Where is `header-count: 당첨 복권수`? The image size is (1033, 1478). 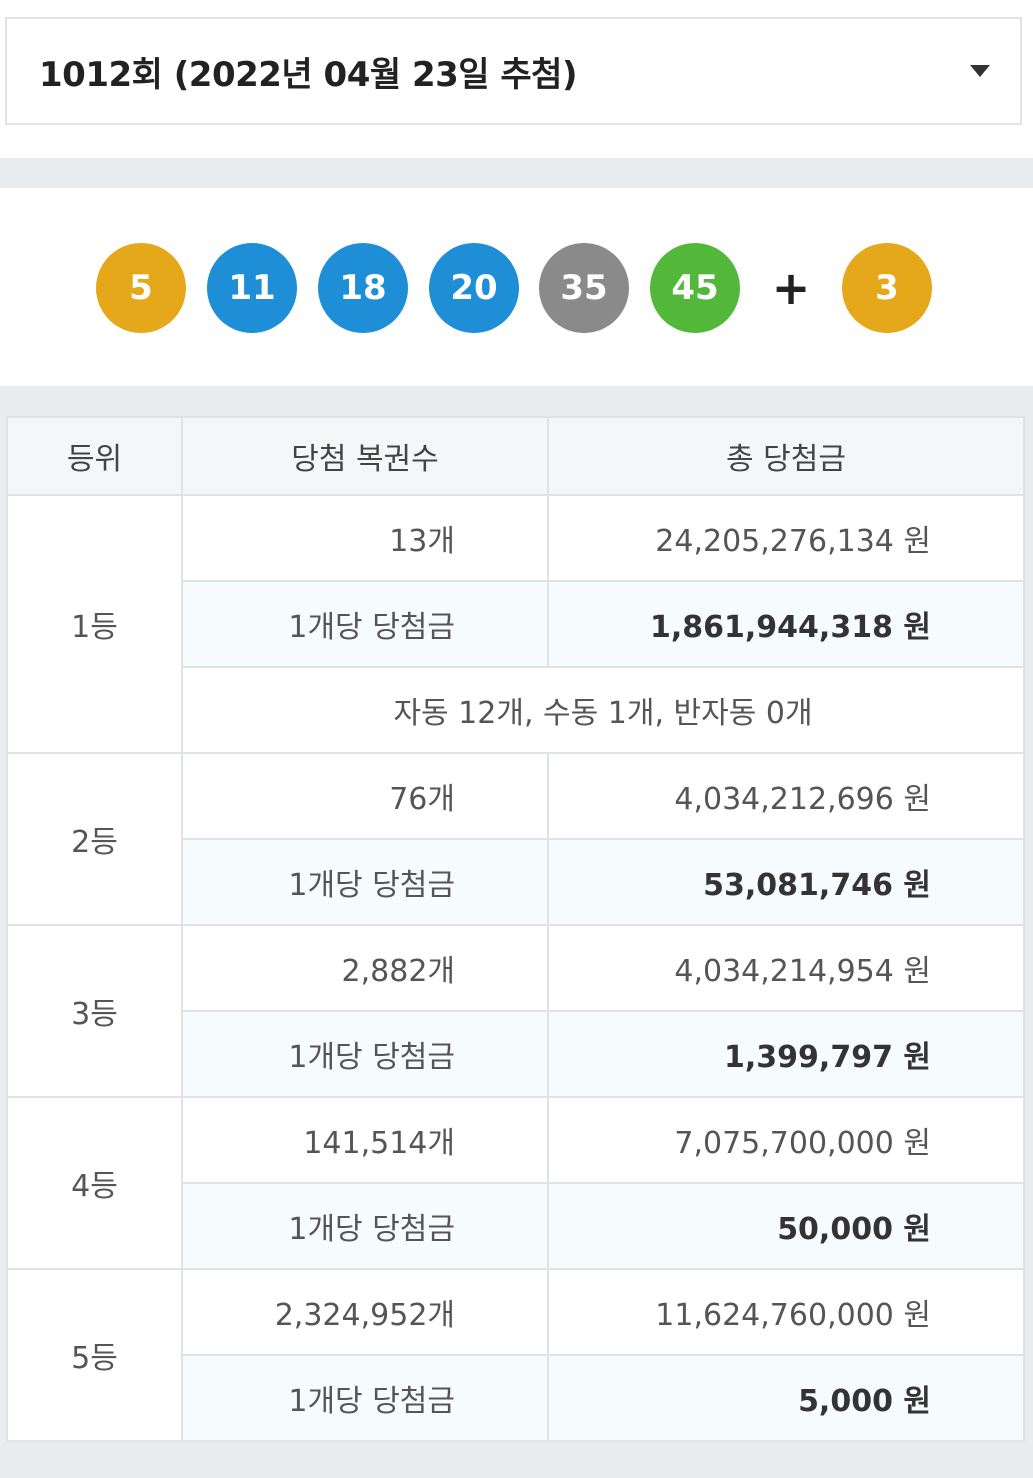
header-count: 당첨 복권수 is located at coordinates (365, 456).